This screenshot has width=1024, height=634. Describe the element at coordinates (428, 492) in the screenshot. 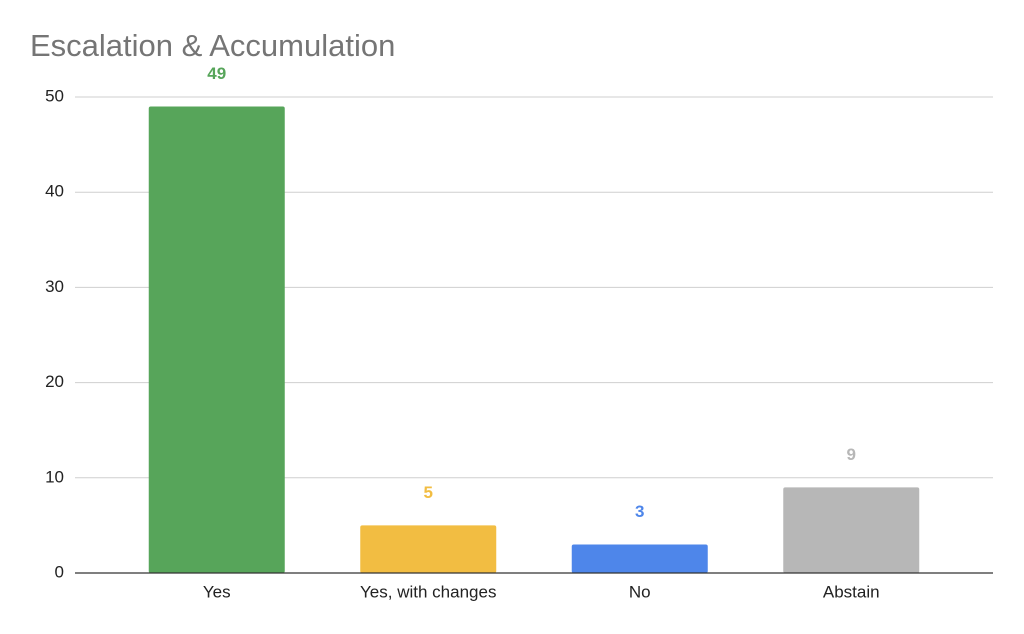

I see `data-label: 5` at that location.